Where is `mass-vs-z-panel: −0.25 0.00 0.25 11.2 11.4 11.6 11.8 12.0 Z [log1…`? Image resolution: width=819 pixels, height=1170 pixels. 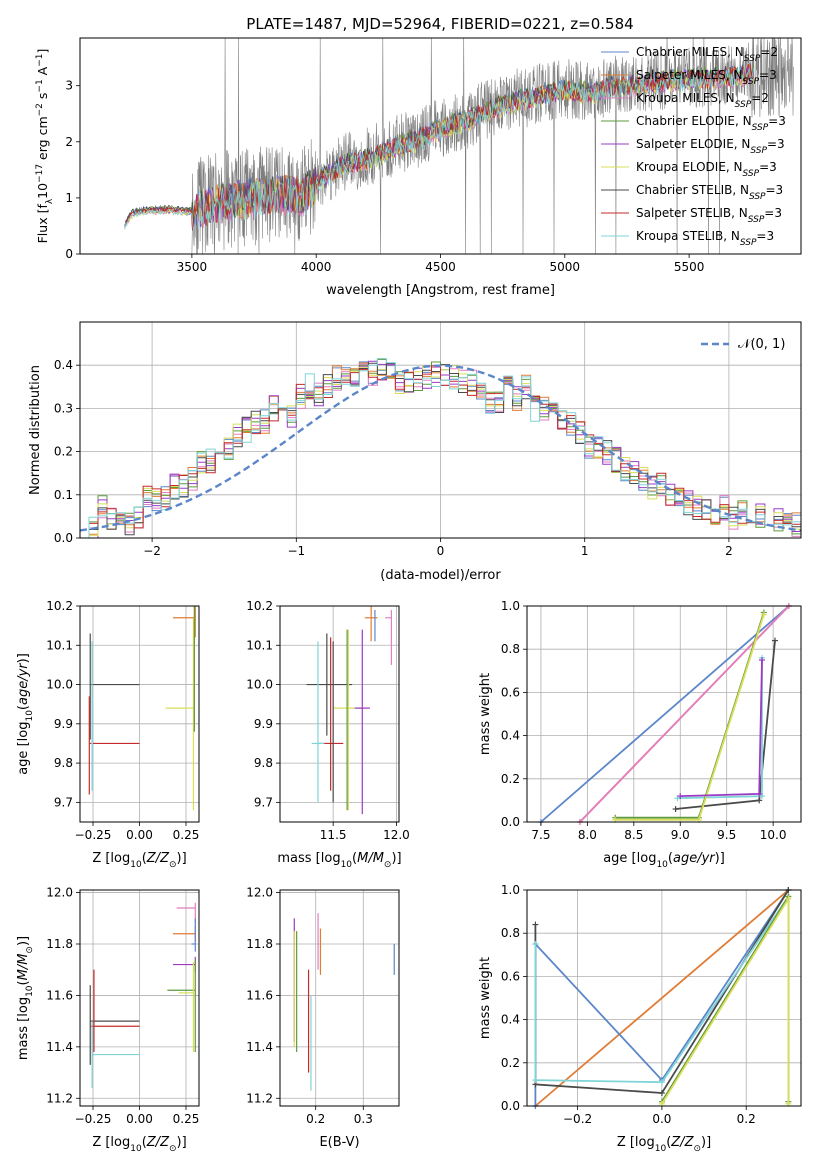 mass-vs-z-panel: −0.25 0.00 0.25 11.2 11.4 11.6 11.8 12.0 Z [log1… is located at coordinates (108, 1020).